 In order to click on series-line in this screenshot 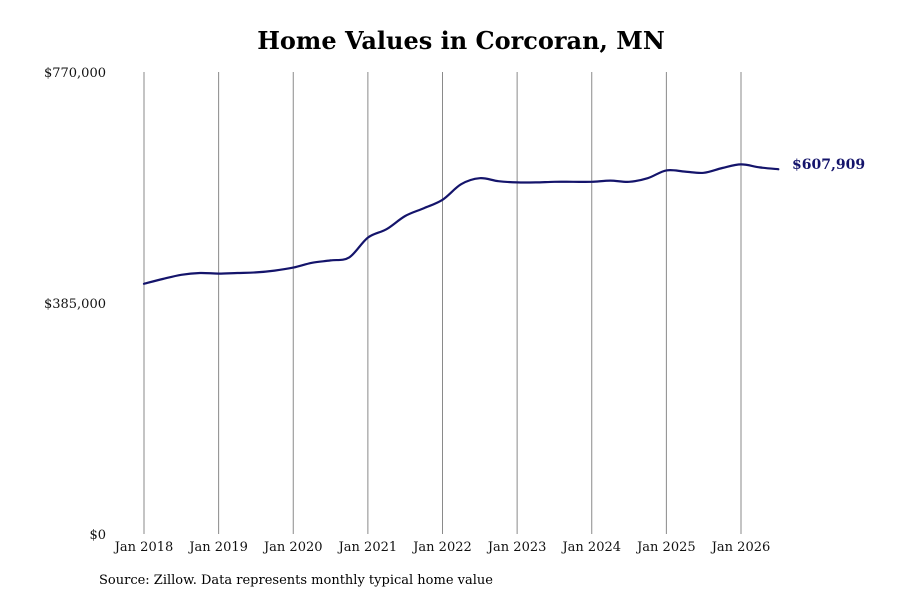, I will do `click(461, 224)`.